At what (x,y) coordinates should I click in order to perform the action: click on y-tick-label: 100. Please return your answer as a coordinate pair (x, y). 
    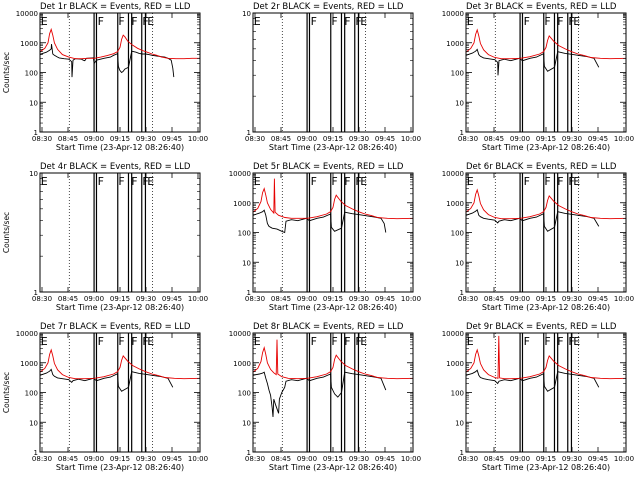
    Looking at the image, I should click on (457, 234).